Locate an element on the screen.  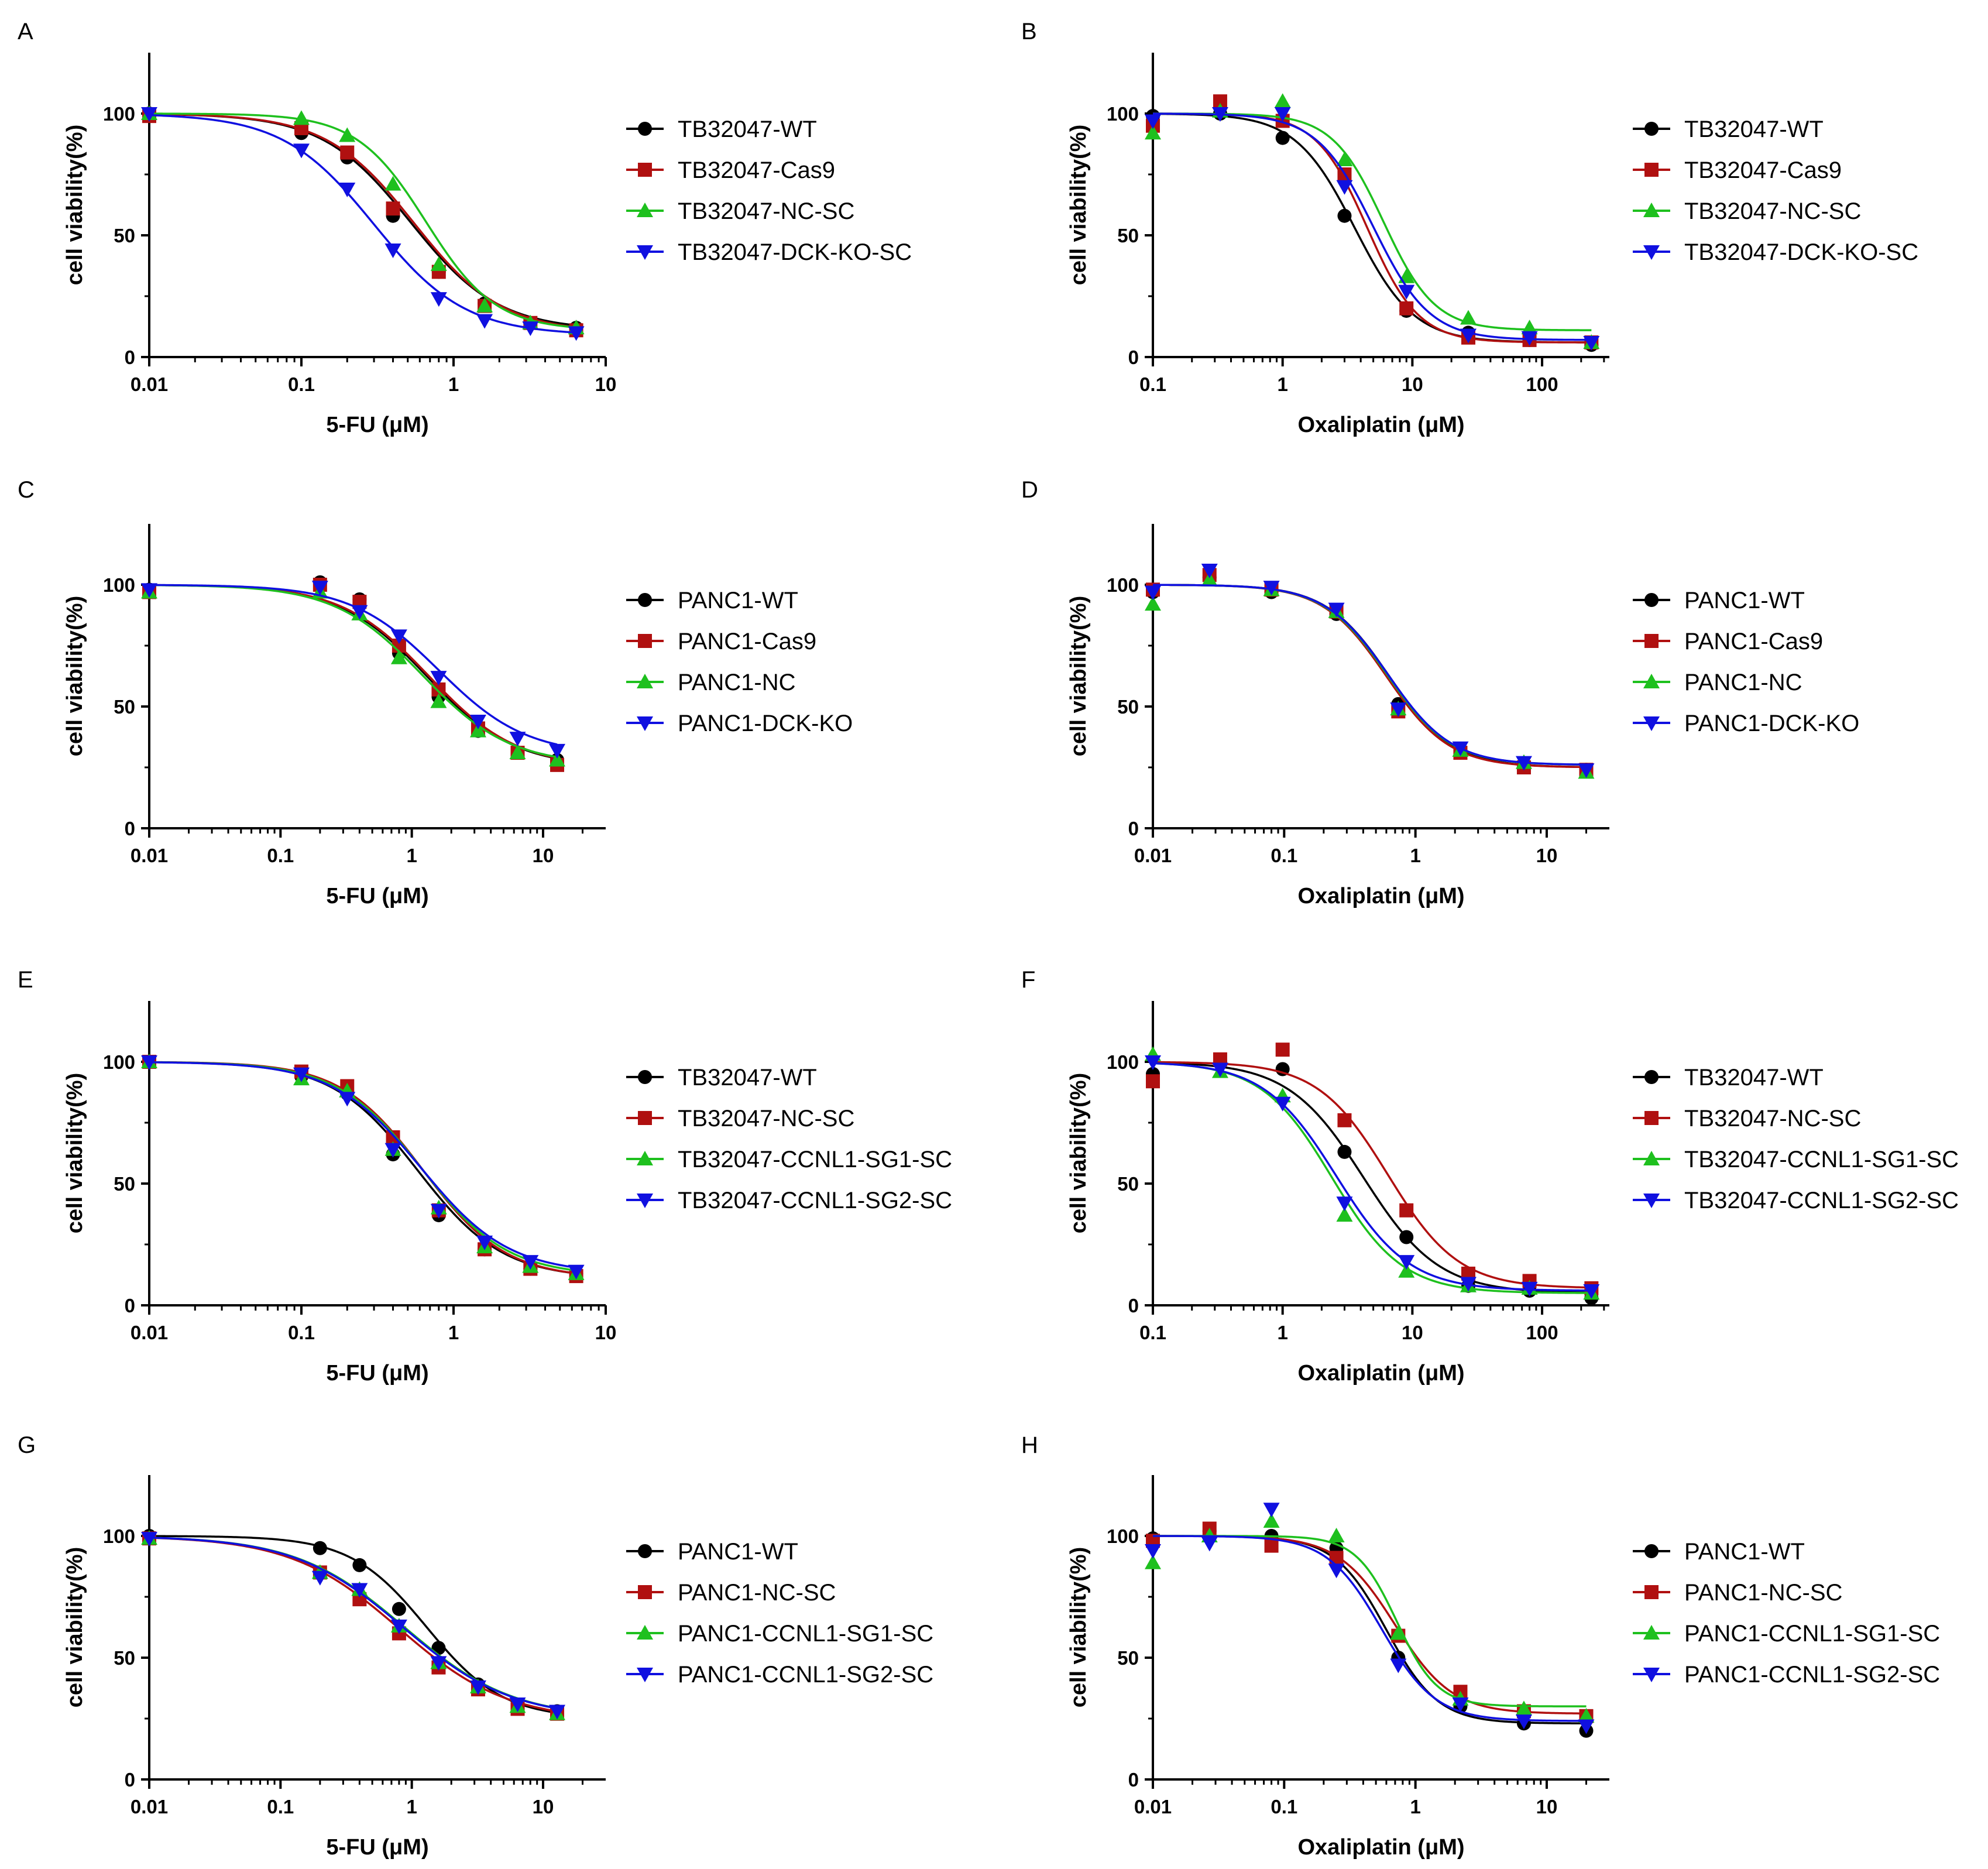
x-tick-label: 100 is located at coordinates (1542, 1332).